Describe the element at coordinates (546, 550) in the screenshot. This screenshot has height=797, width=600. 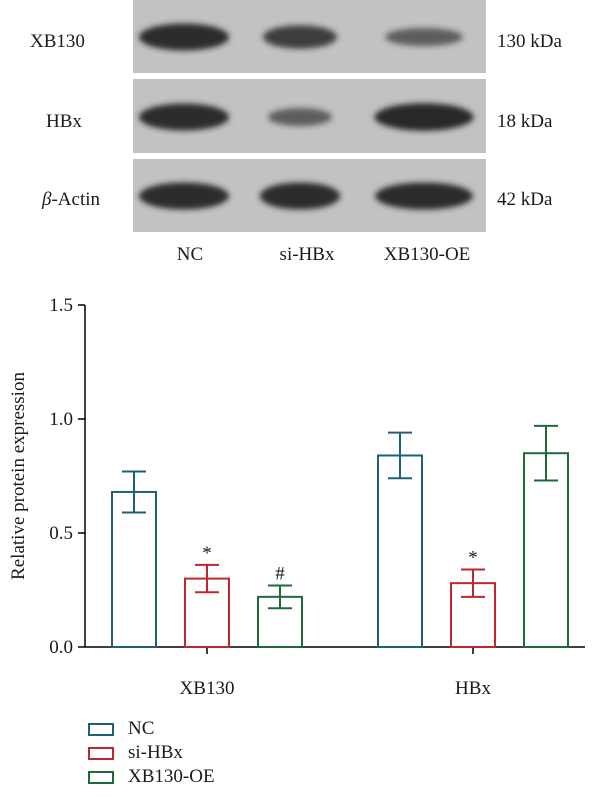
I see `bar-hbx-xb130-oe` at that location.